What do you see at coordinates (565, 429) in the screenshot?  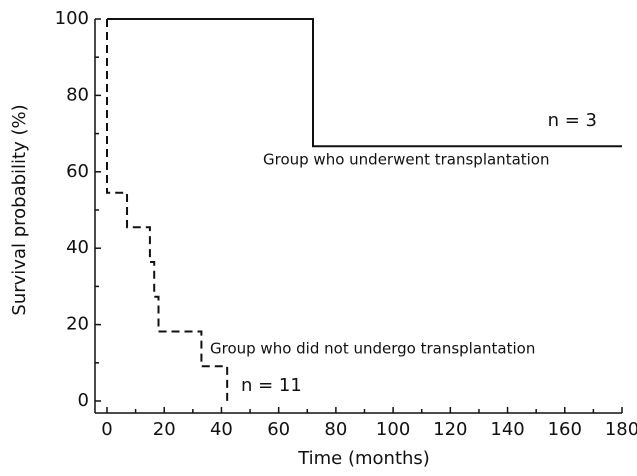 I see `x-tick-label: 160` at bounding box center [565, 429].